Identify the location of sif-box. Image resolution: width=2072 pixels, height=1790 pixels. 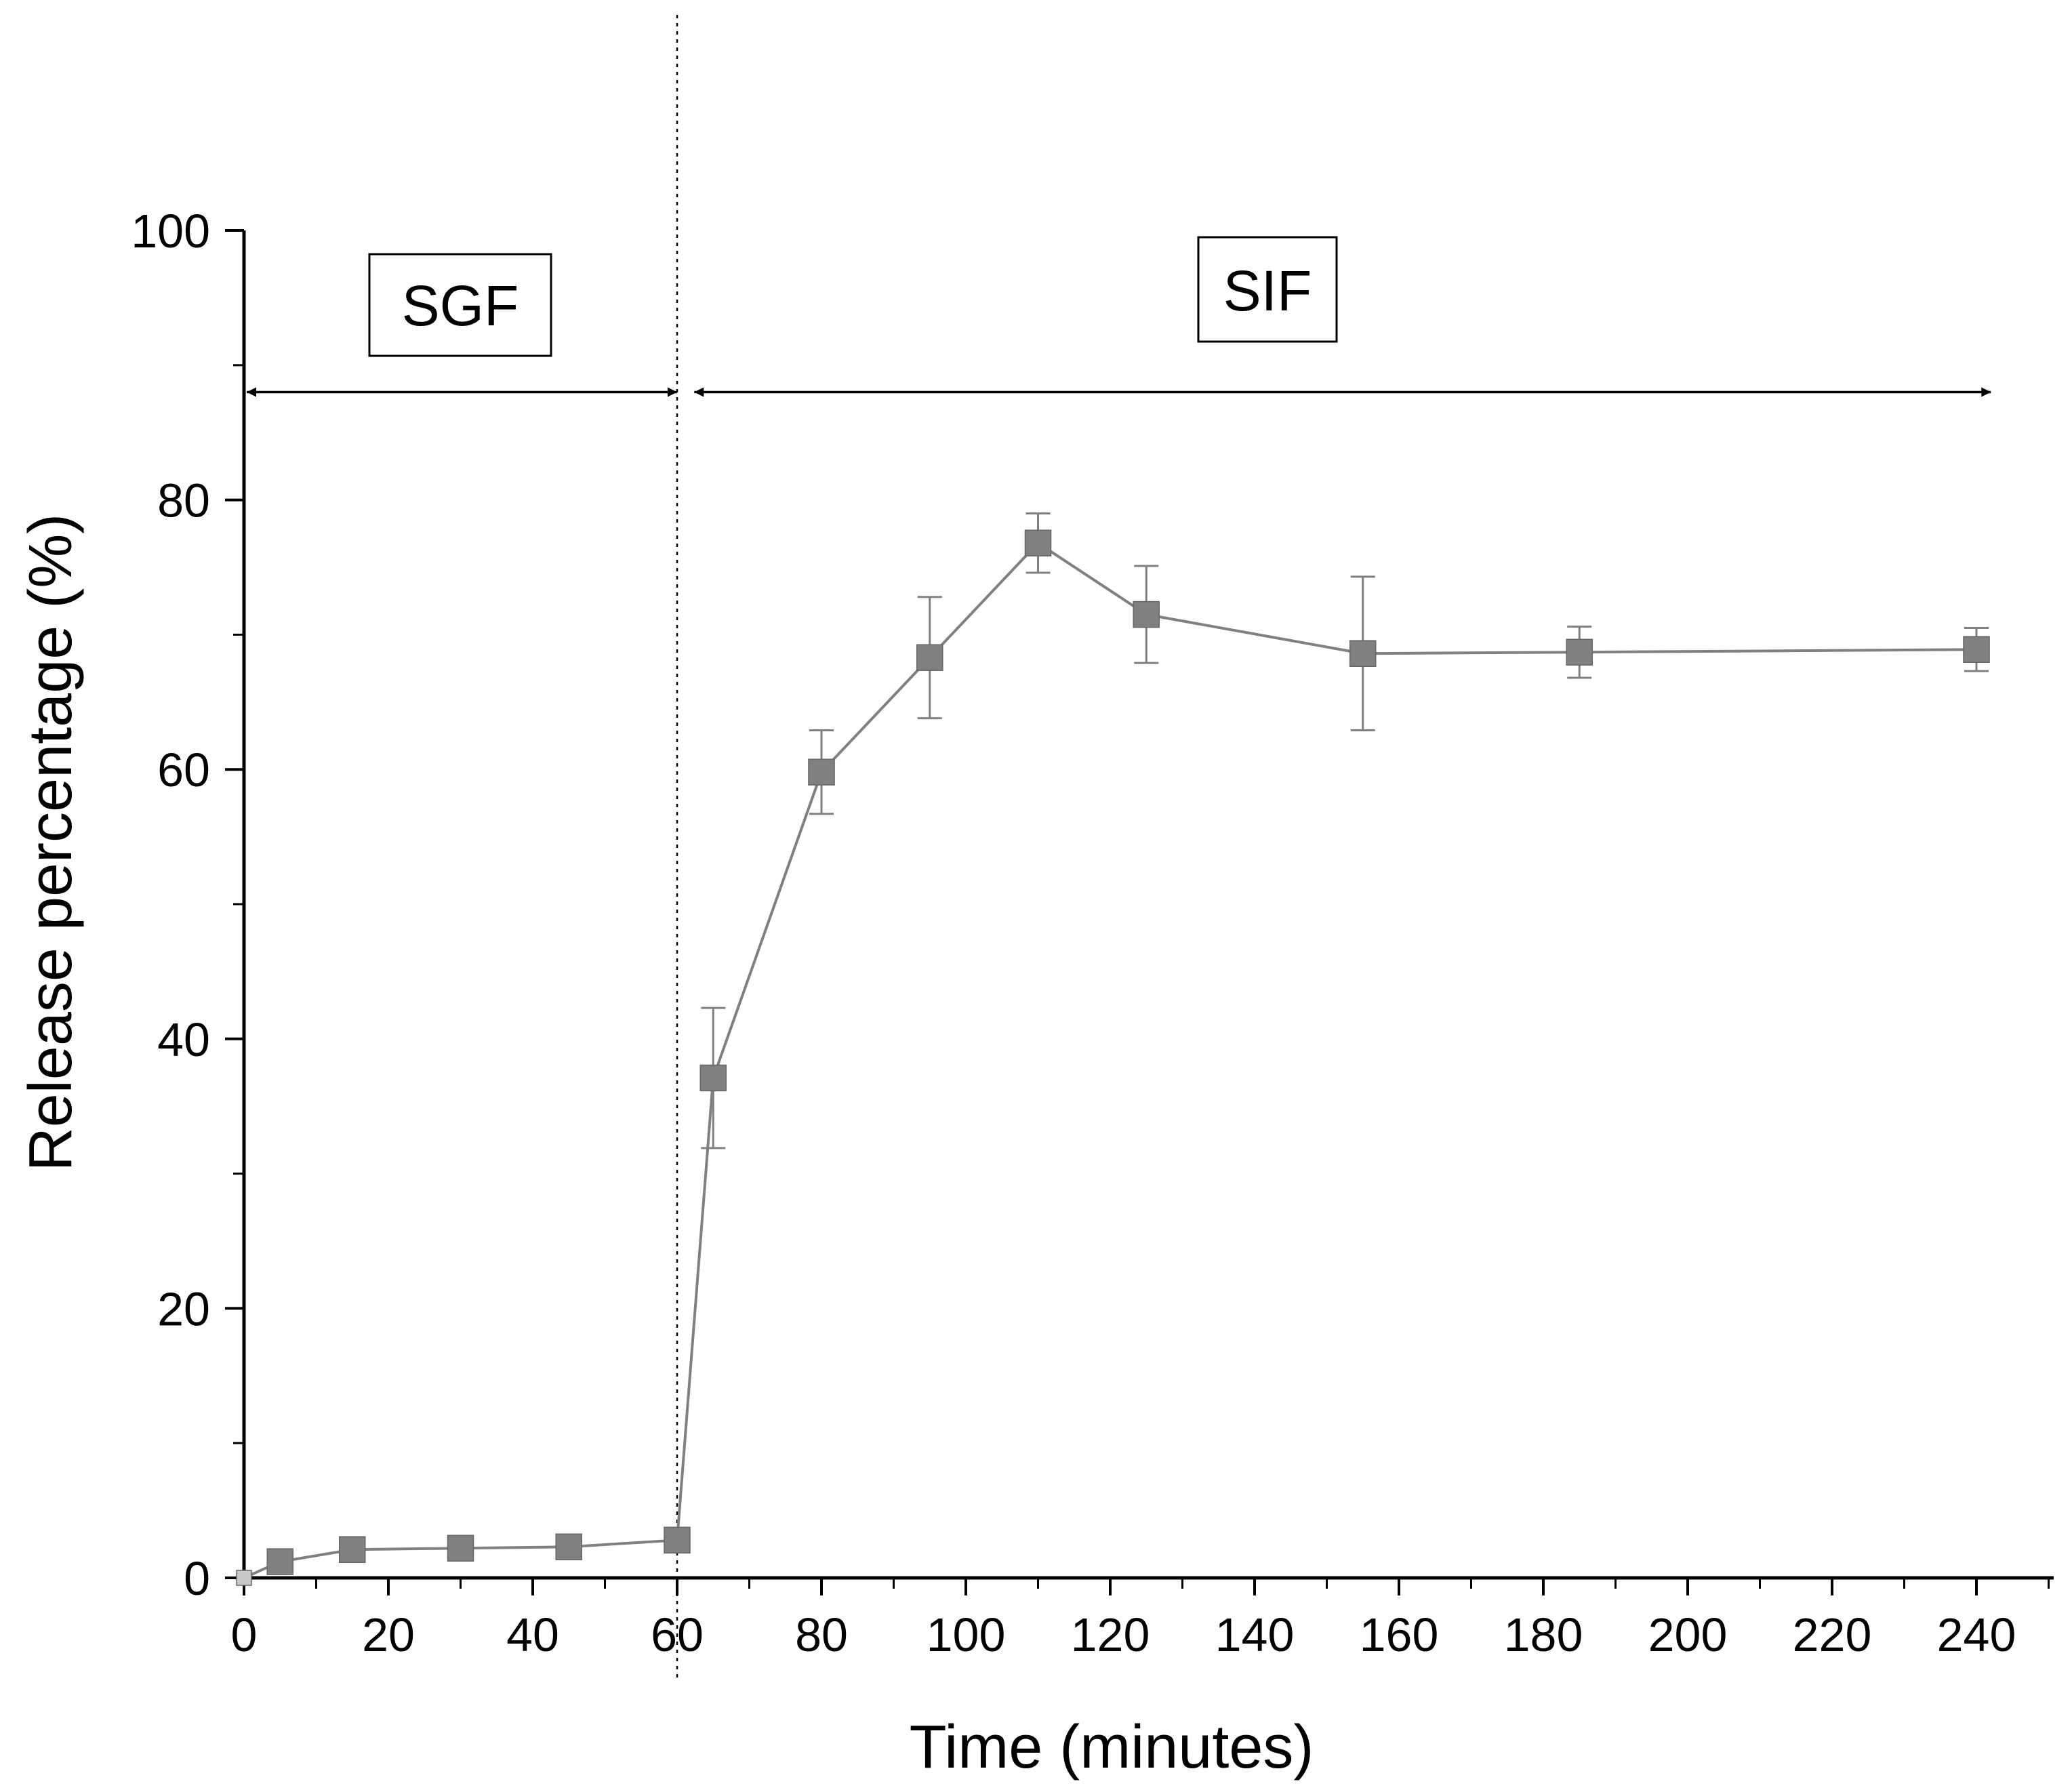
(1267, 289).